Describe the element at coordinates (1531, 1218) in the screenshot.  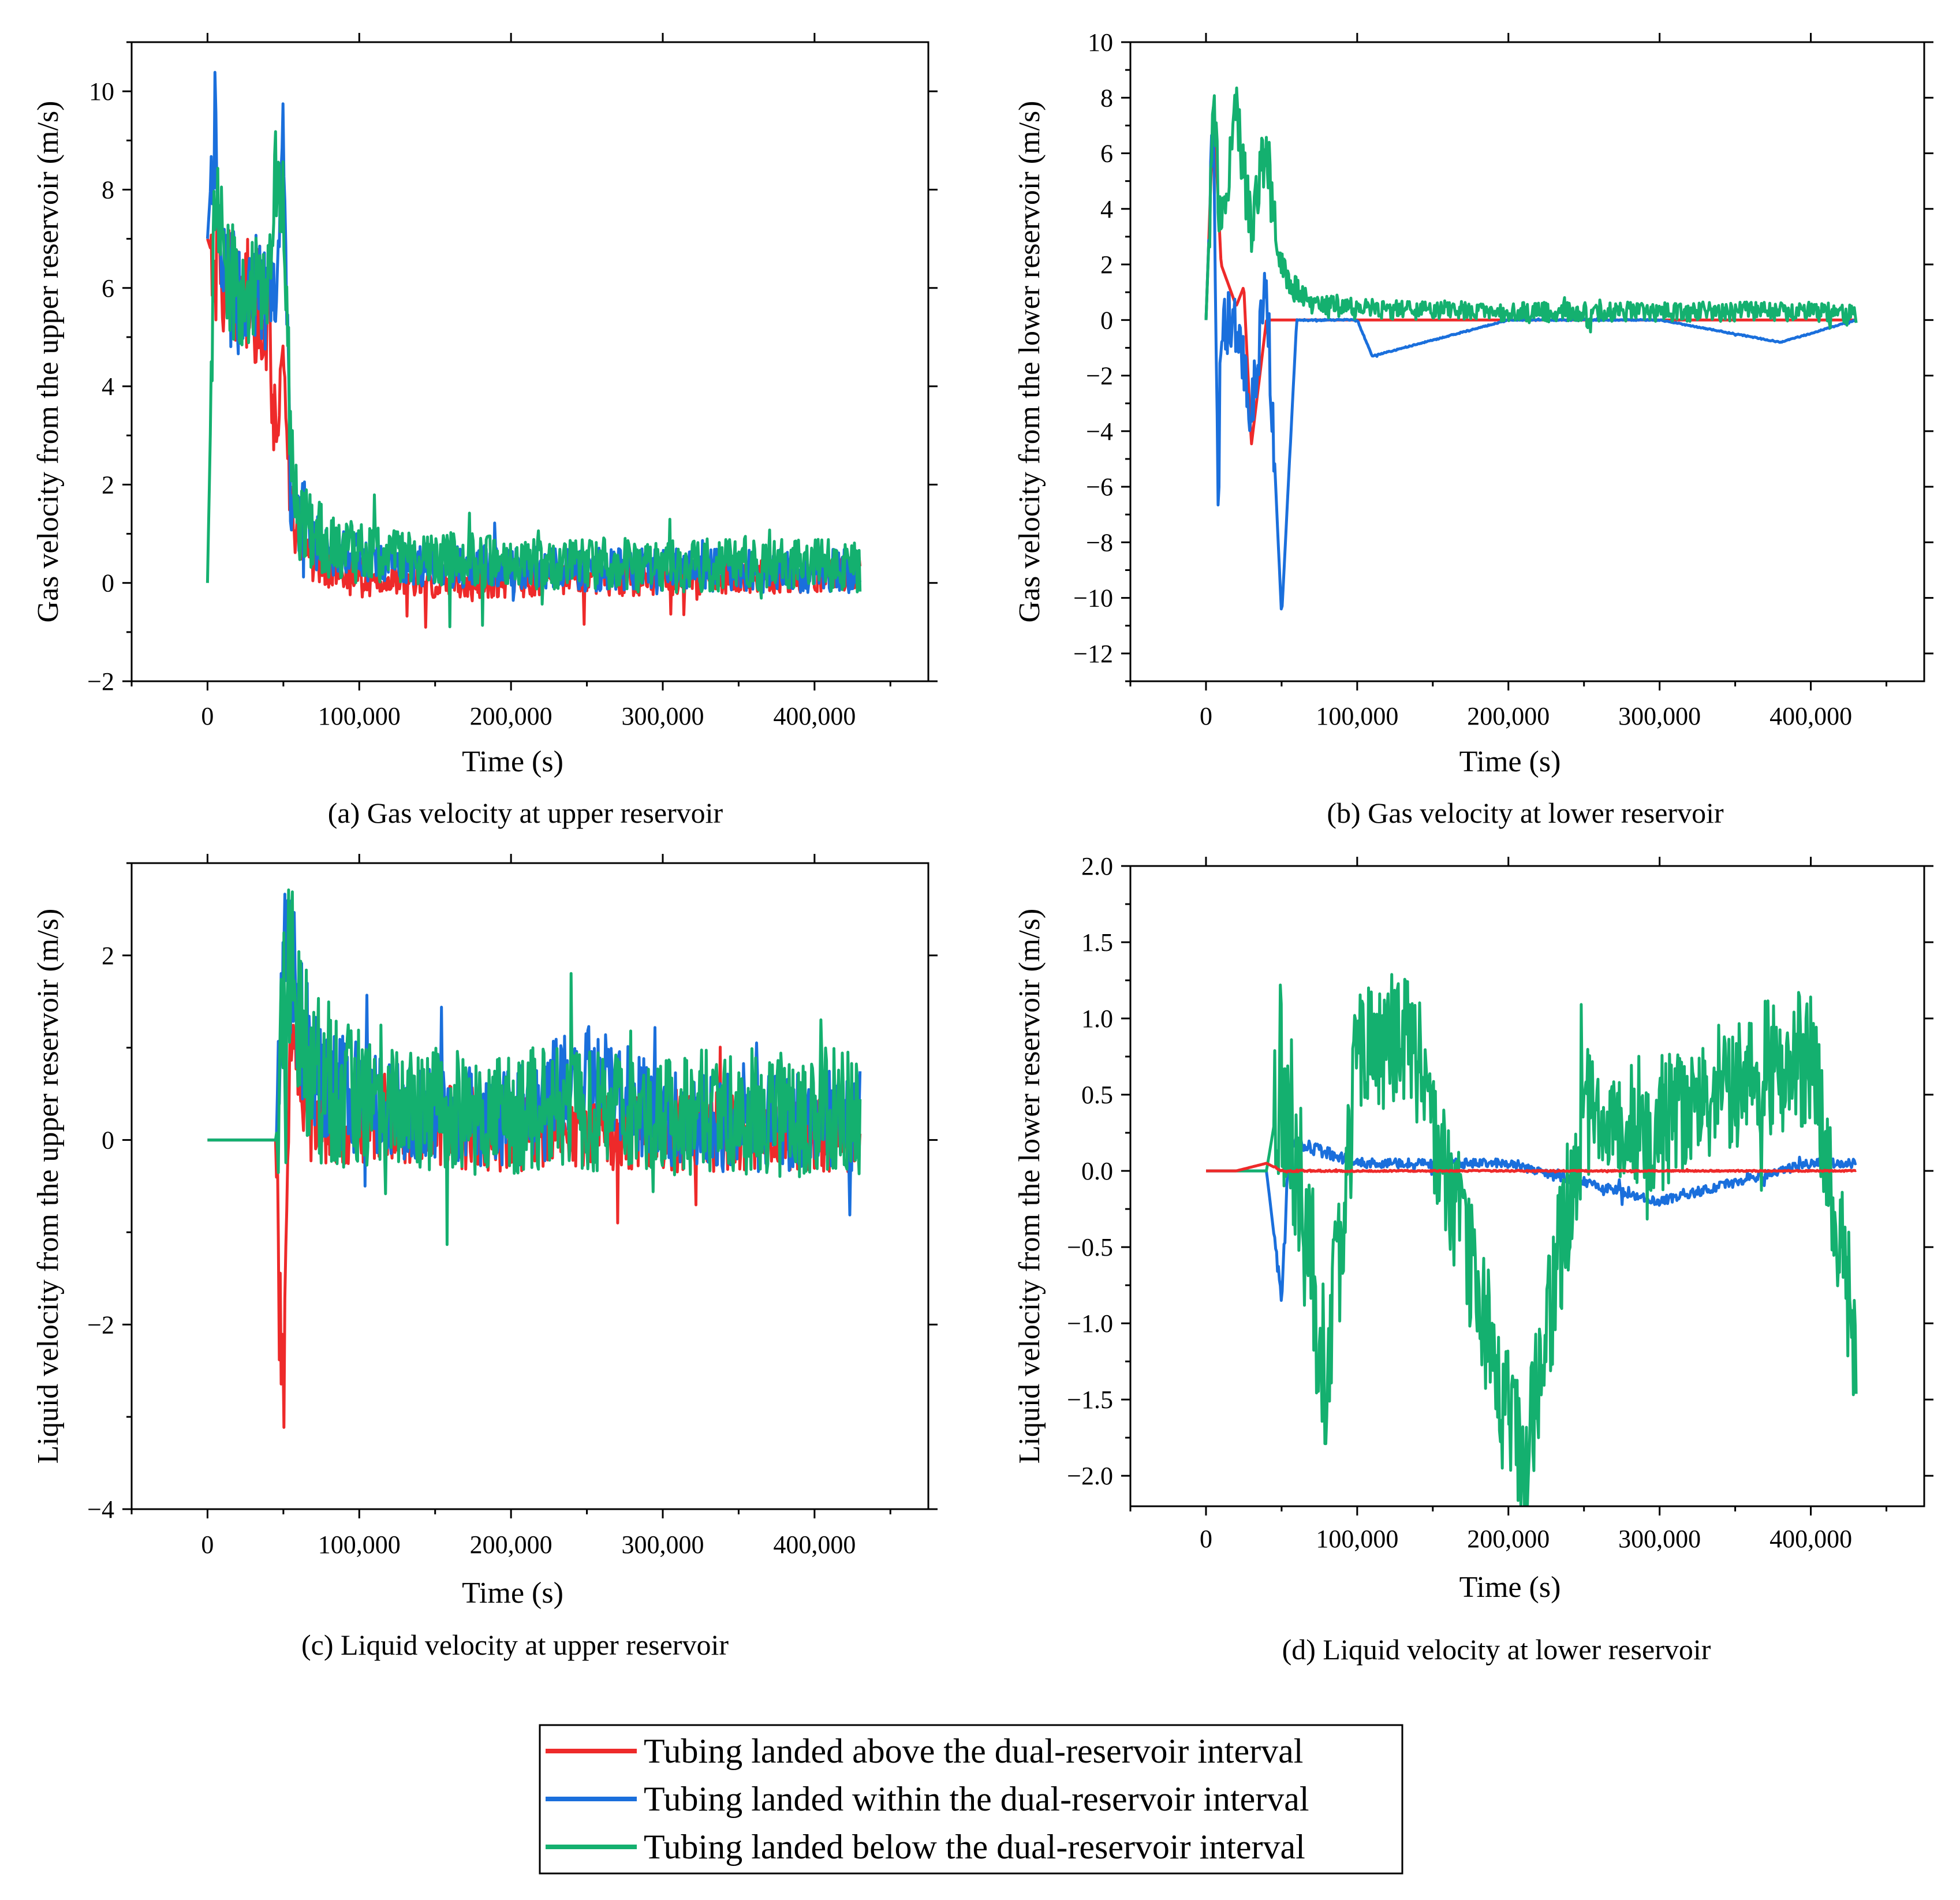
I see `series-d-within` at that location.